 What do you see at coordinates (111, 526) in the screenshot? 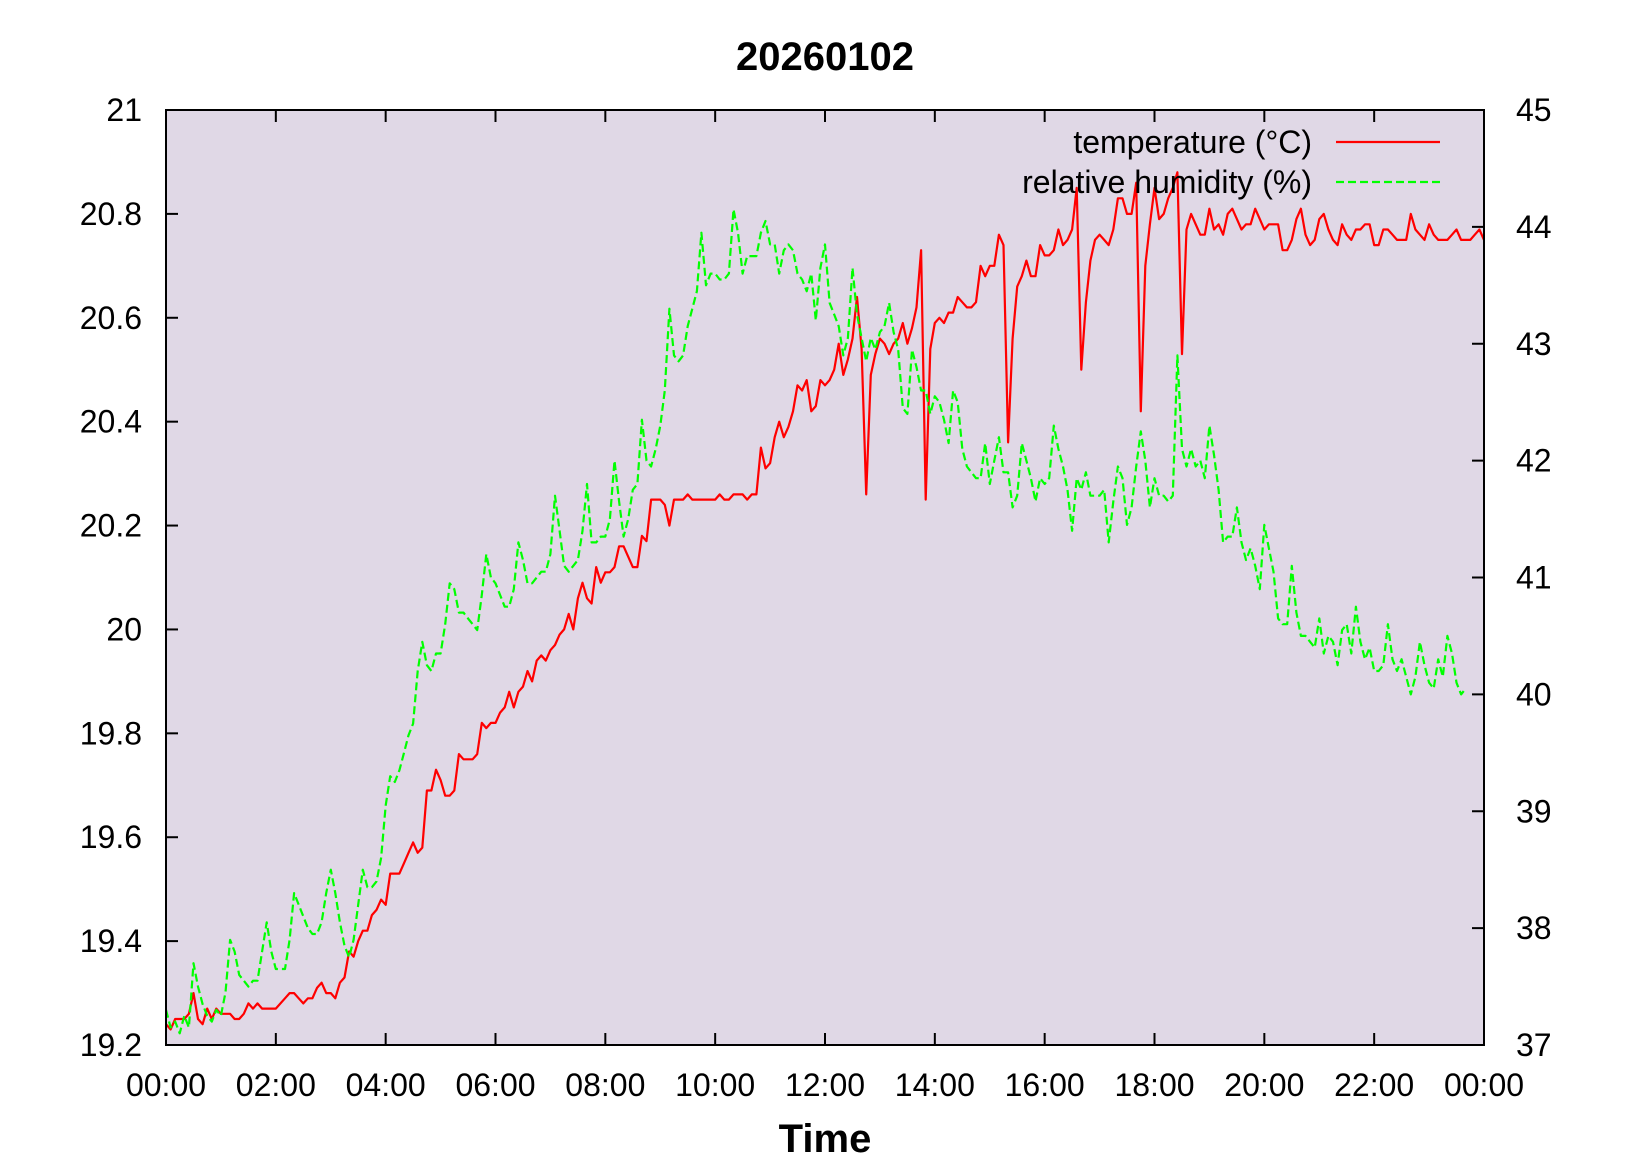
I see `y-tick-label: 20.2` at bounding box center [111, 526].